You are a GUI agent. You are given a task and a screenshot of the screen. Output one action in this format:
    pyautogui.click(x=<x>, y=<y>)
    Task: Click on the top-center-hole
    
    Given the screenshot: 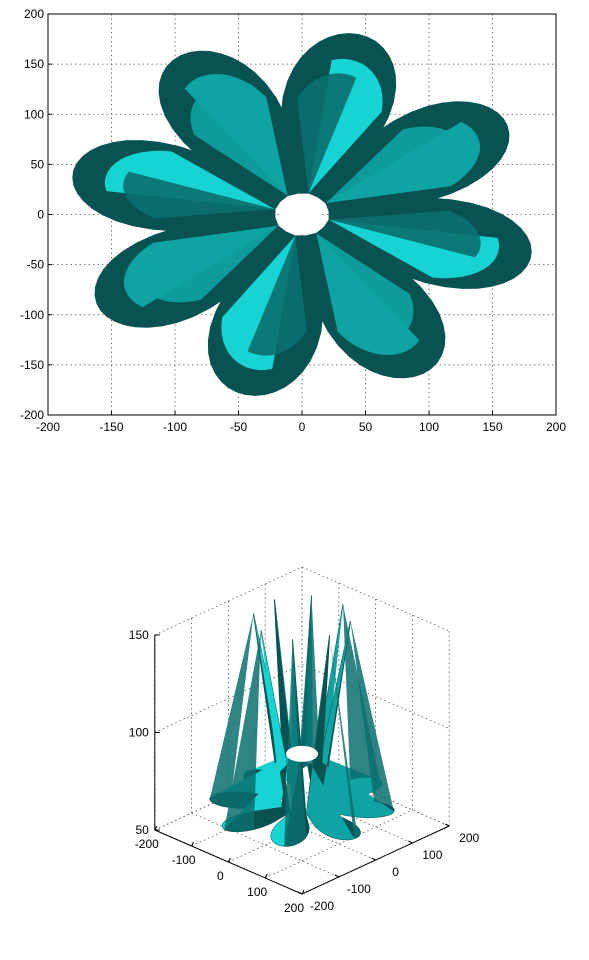 What is the action you would take?
    pyautogui.click(x=302, y=214)
    